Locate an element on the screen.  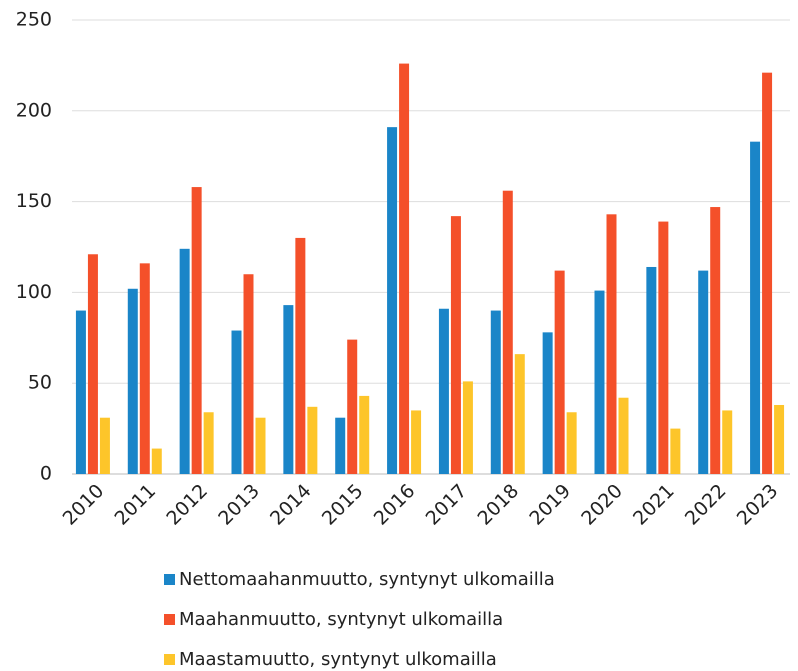
x-tick-label: 2013 is located at coordinates (239, 505).